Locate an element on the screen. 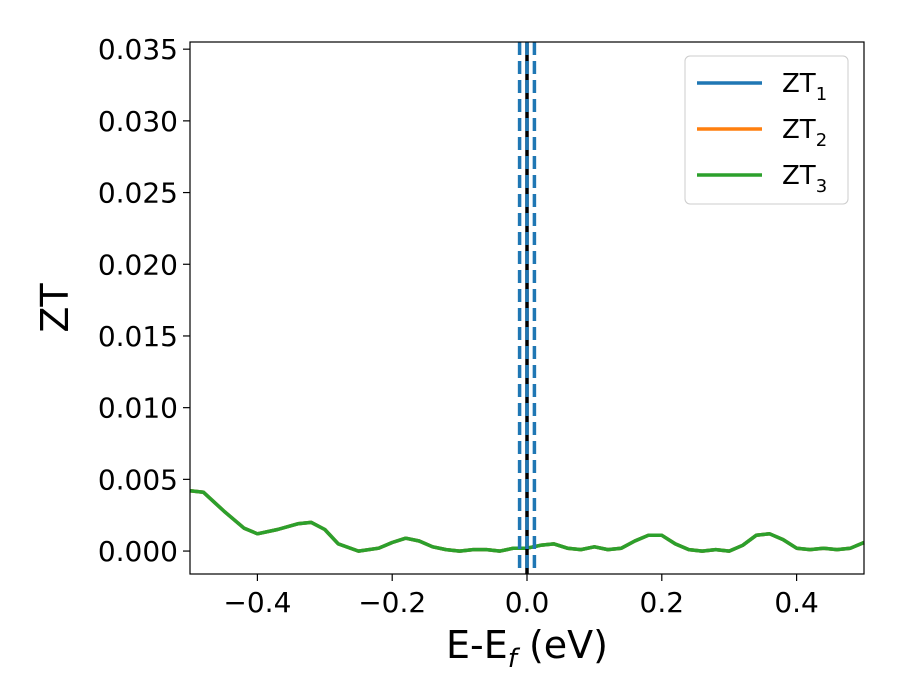 This screenshot has width=900, height=700. legend-label-1: ZT1 is located at coordinates (804, 87).